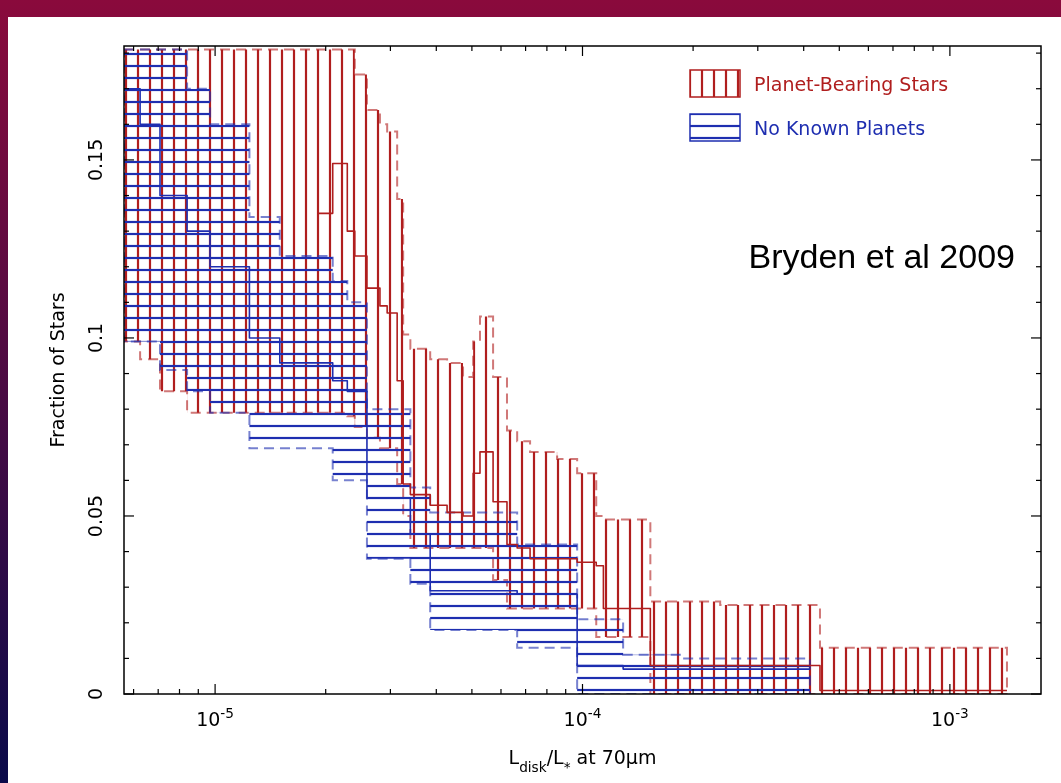  Describe the element at coordinates (95, 516) in the screenshot. I see `y-tick-label: 0.05` at that location.